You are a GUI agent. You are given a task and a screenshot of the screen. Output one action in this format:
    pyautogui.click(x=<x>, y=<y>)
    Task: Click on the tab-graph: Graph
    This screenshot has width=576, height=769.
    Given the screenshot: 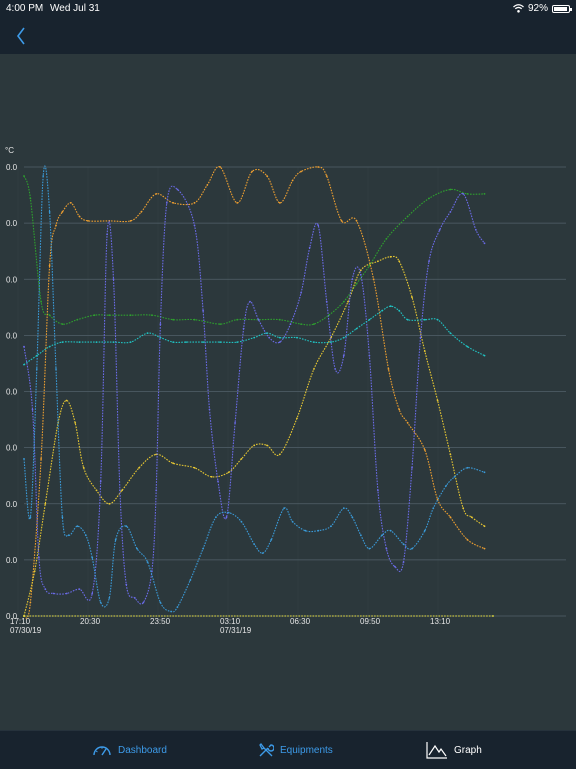 What is the action you would take?
    pyautogui.click(x=454, y=750)
    